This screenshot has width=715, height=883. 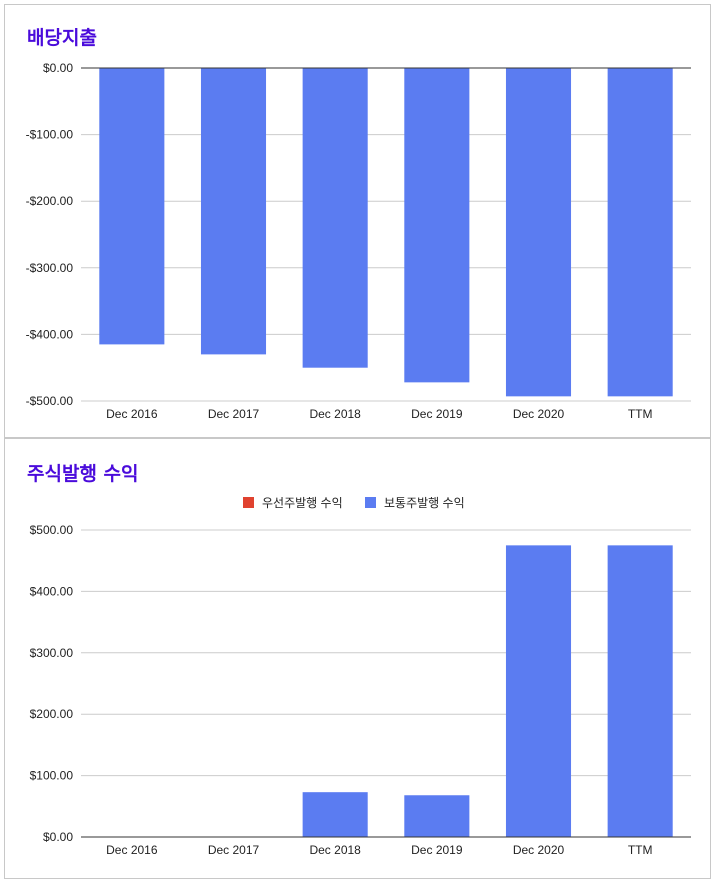 What do you see at coordinates (50, 135) in the screenshot?
I see `y-tick-label: -$100.00` at bounding box center [50, 135].